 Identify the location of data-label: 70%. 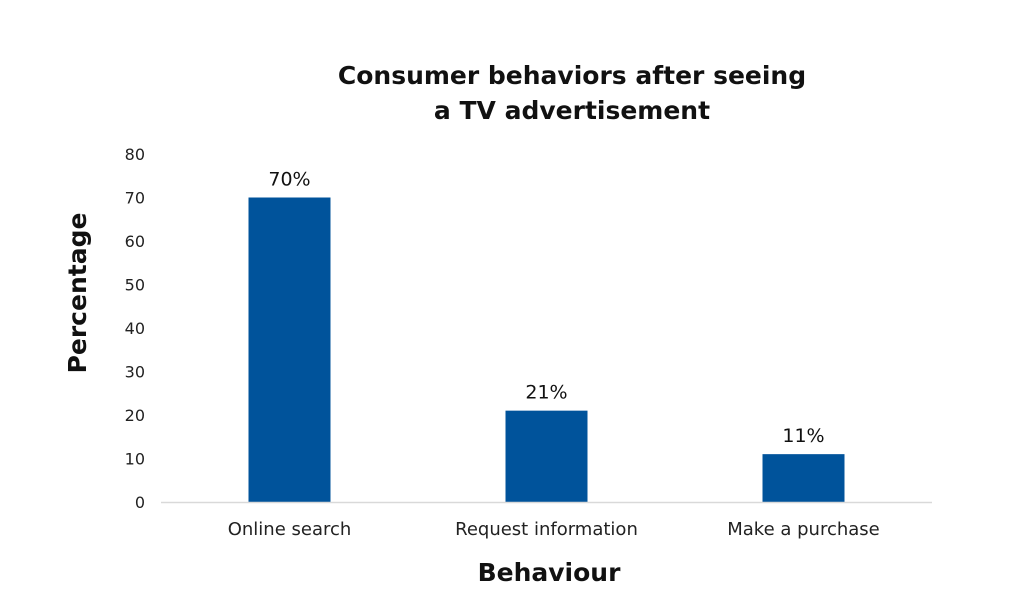
(289, 180).